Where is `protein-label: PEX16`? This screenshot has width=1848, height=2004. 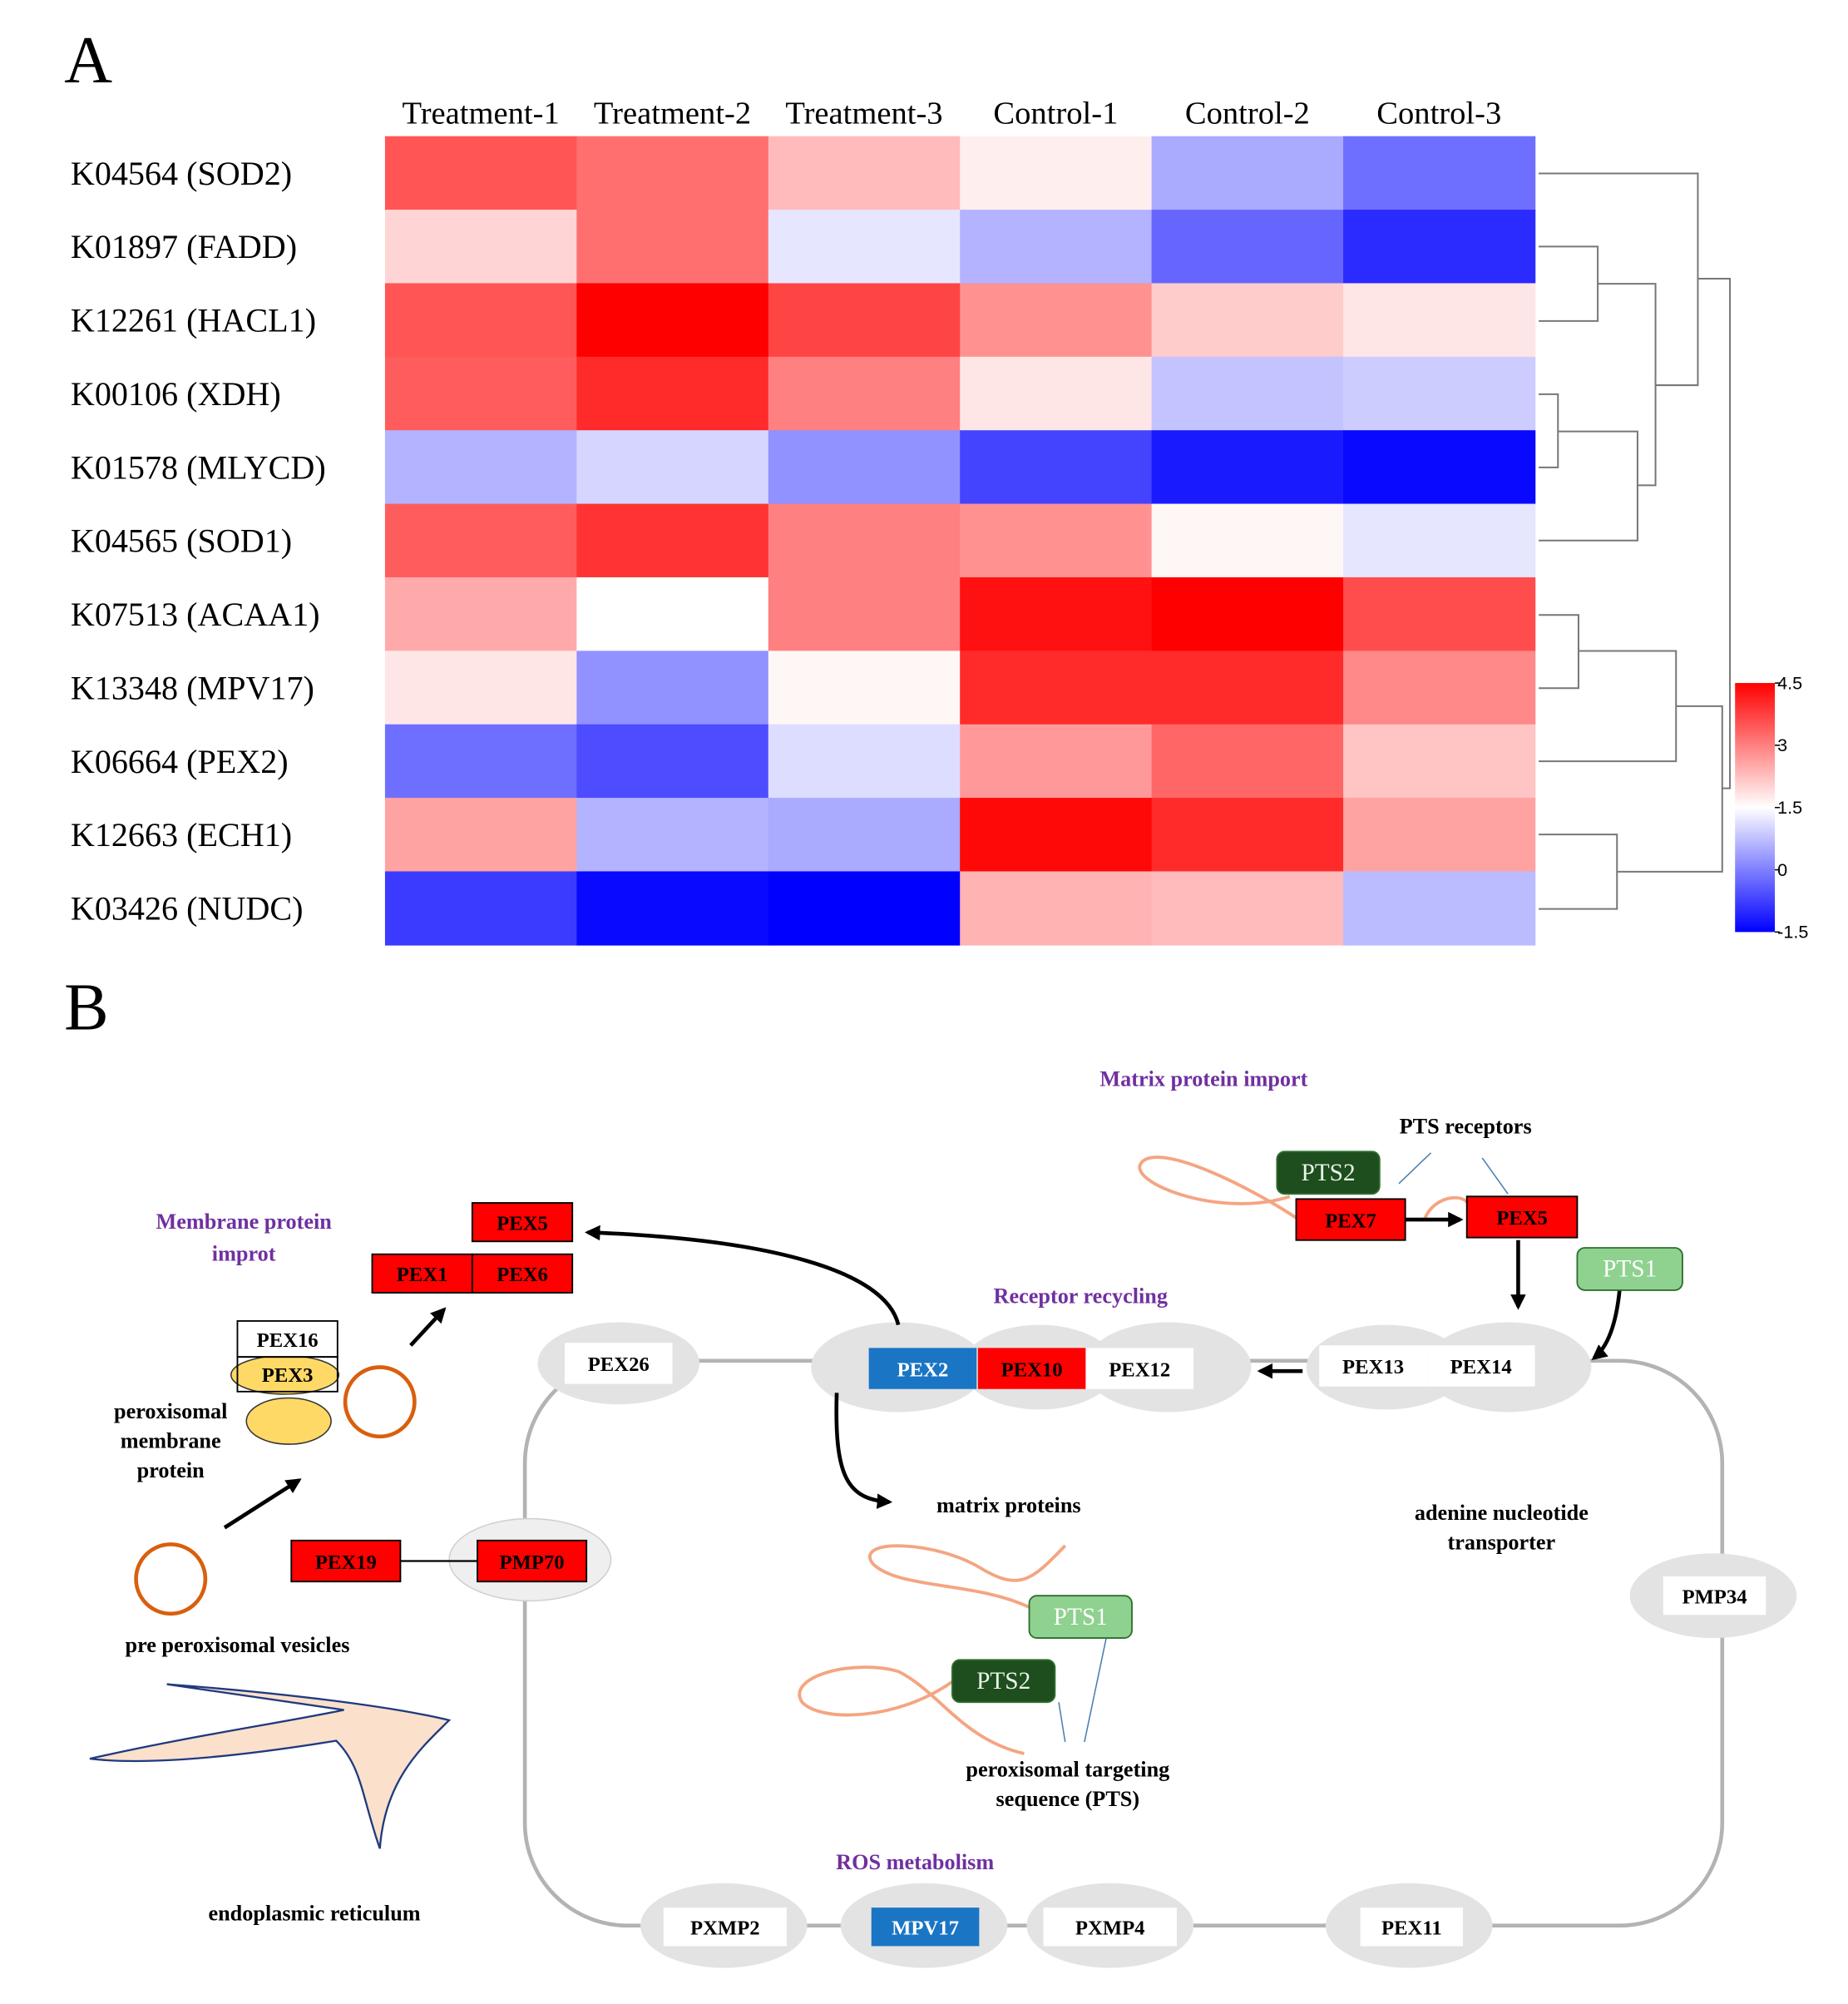 protein-label: PEX16 is located at coordinates (288, 1340).